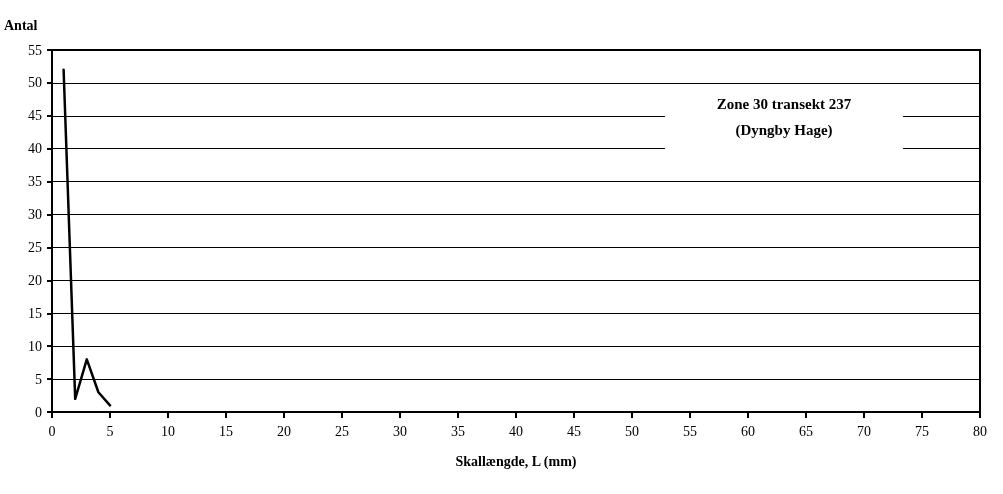 This screenshot has width=1003, height=494. What do you see at coordinates (864, 431) in the screenshot?
I see `x-tick-label: 70` at bounding box center [864, 431].